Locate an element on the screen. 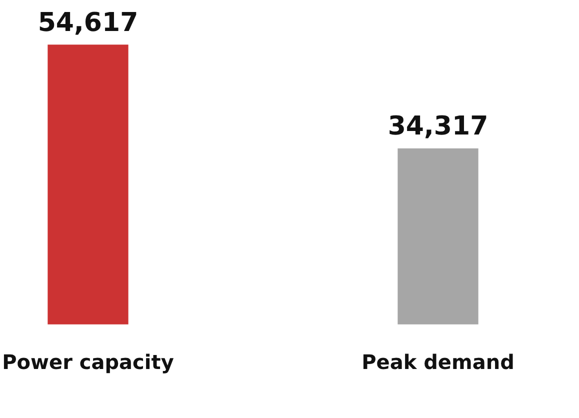 The width and height of the screenshot is (579, 418). x-tick-label: Peak demand is located at coordinates (438, 362).